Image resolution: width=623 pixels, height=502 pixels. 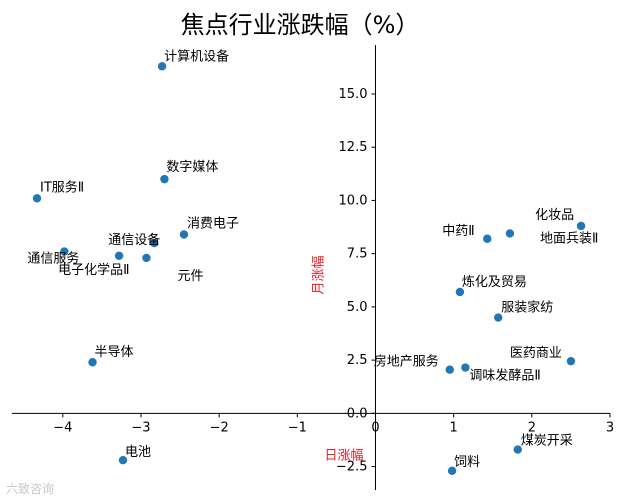 What do you see at coordinates (357, 413) in the screenshot?
I see `y-tick-label: 0.0` at bounding box center [357, 413].